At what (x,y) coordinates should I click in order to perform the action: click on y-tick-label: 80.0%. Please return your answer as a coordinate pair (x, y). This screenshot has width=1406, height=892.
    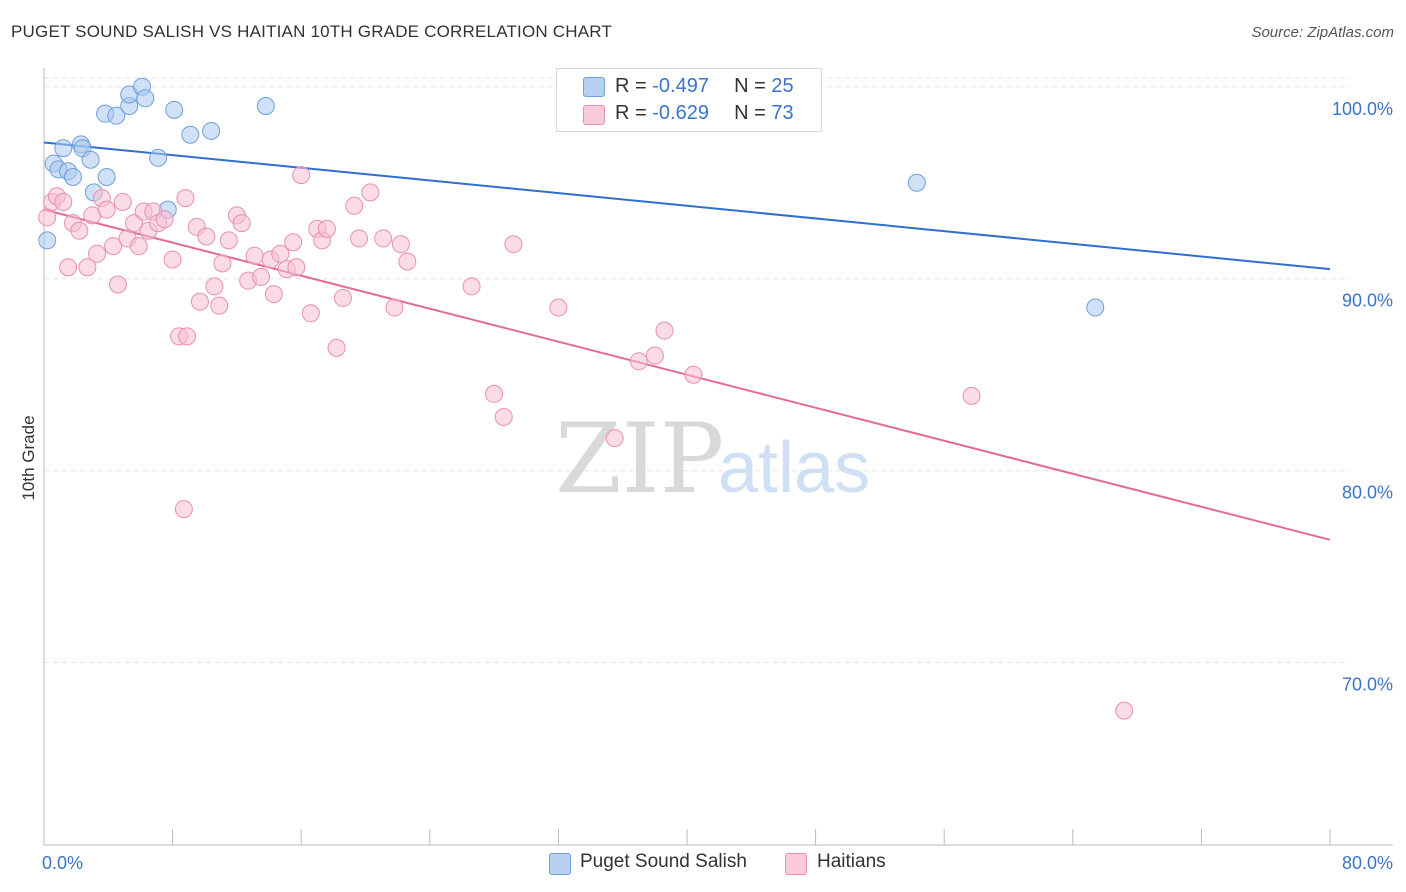
    Looking at the image, I should click on (1367, 493).